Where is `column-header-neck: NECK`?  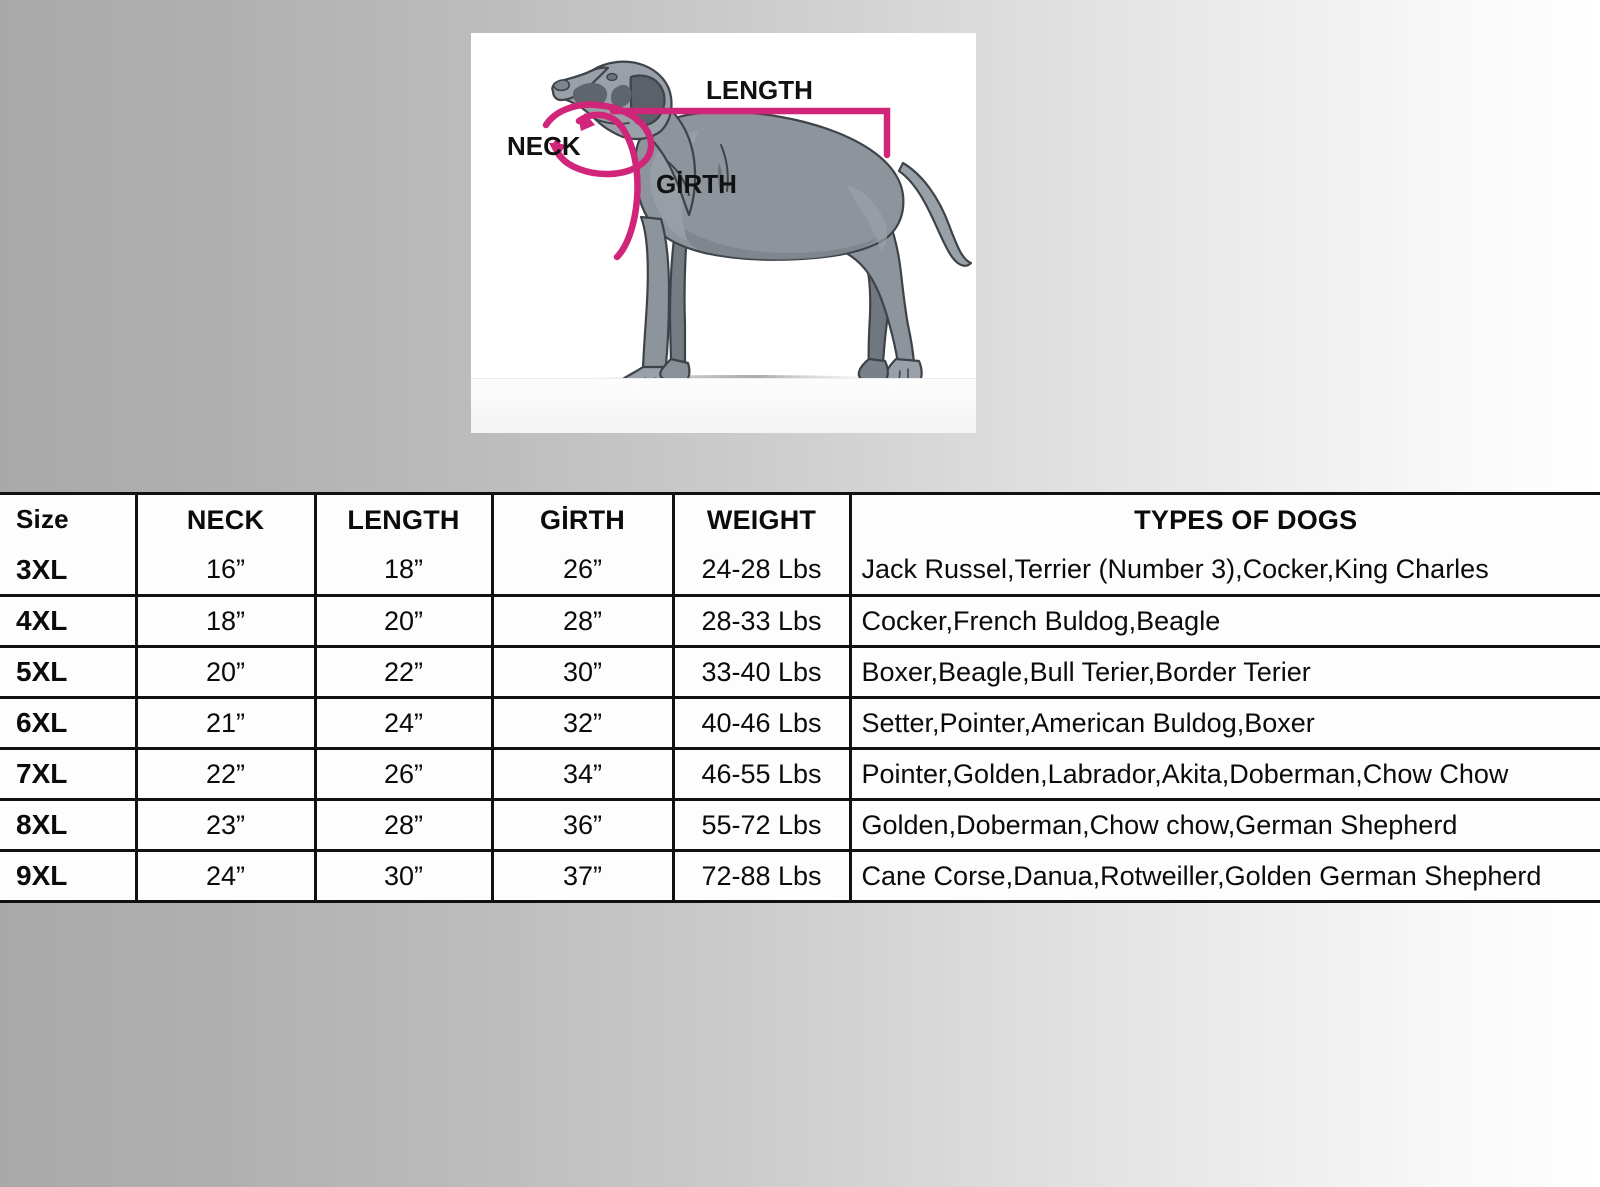
column-header-neck: NECK is located at coordinates (226, 519).